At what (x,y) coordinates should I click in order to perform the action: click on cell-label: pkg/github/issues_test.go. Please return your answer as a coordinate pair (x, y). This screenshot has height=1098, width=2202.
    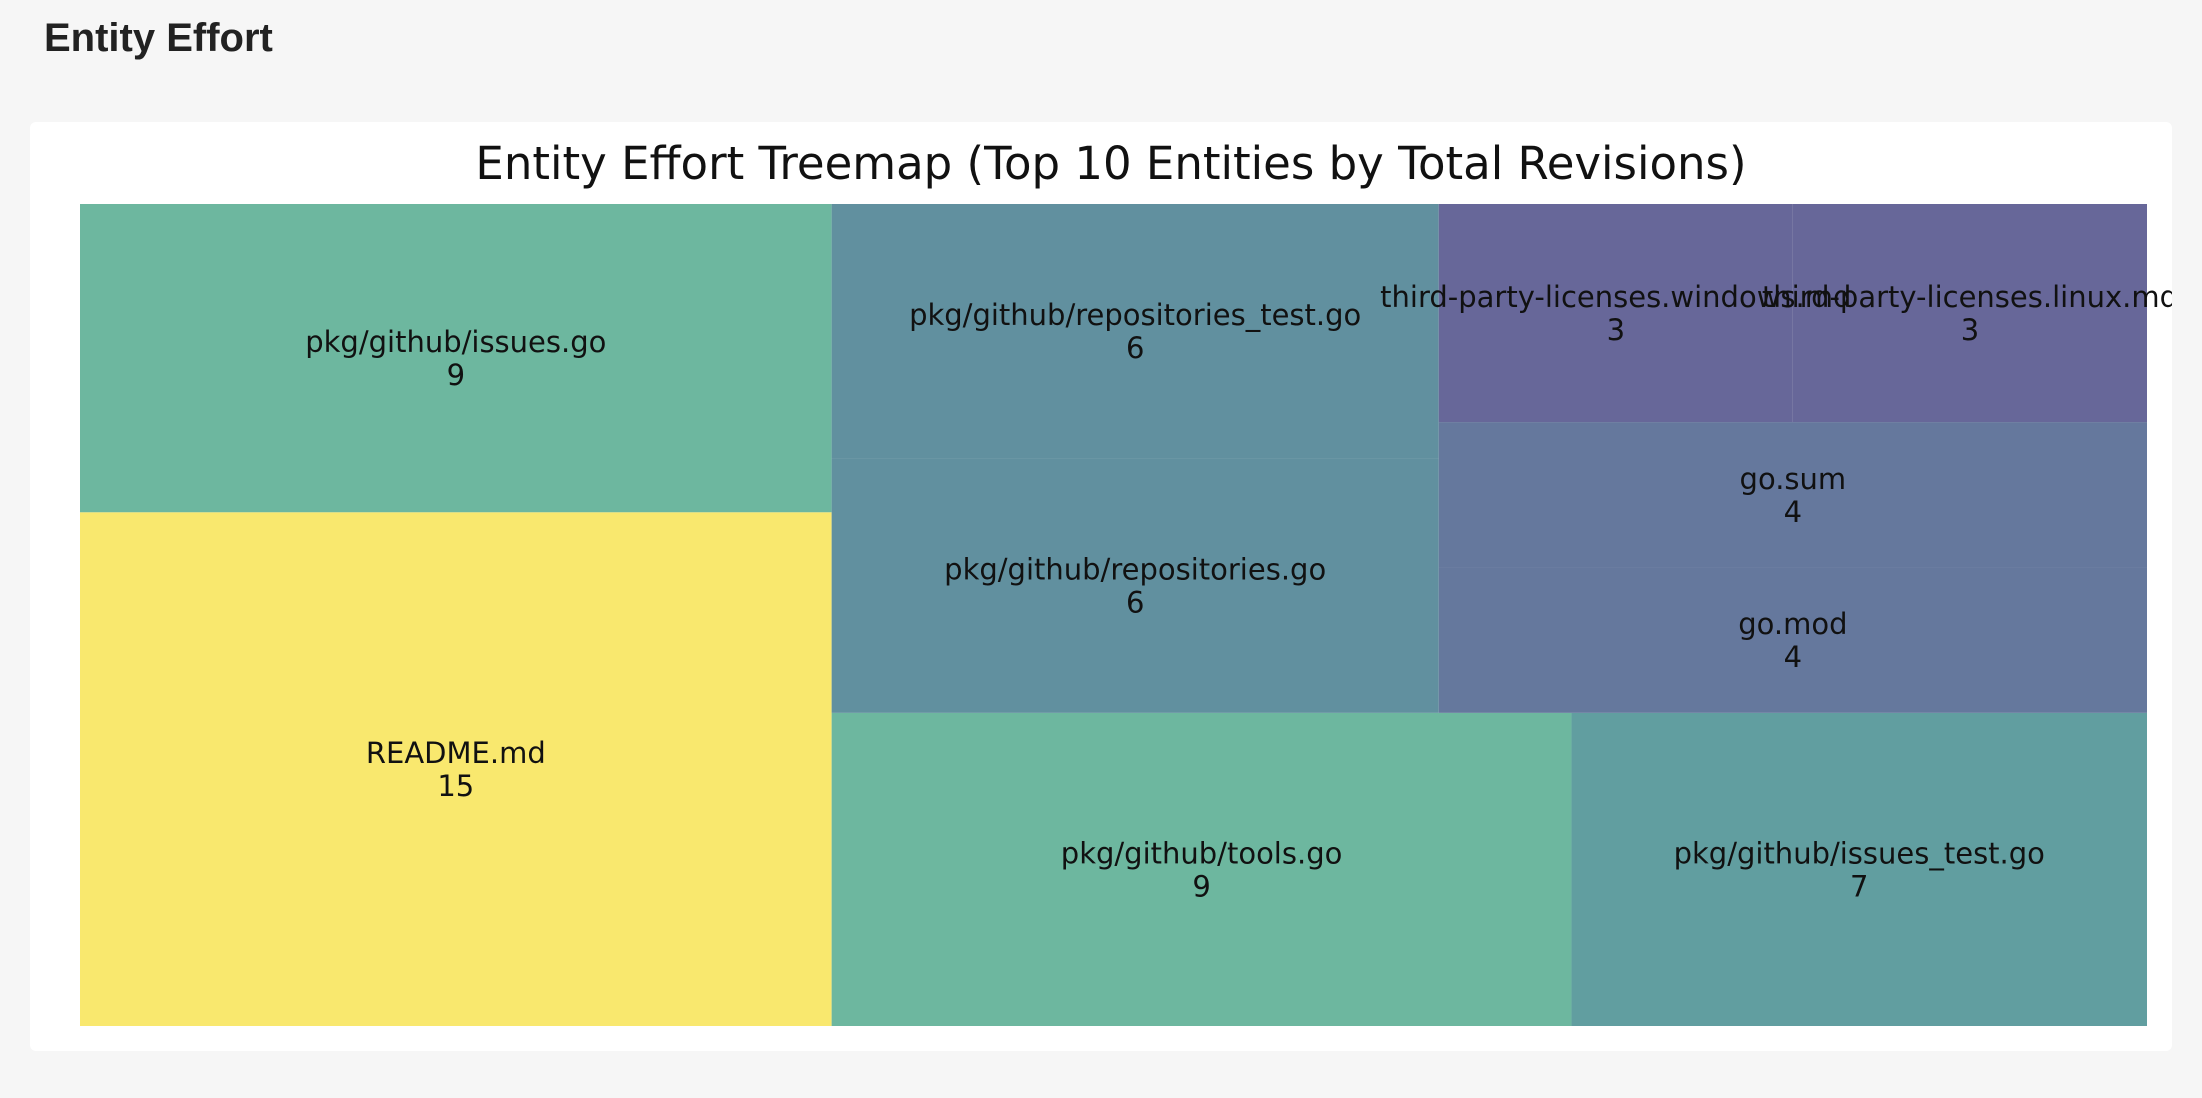
    Looking at the image, I should click on (1859, 853).